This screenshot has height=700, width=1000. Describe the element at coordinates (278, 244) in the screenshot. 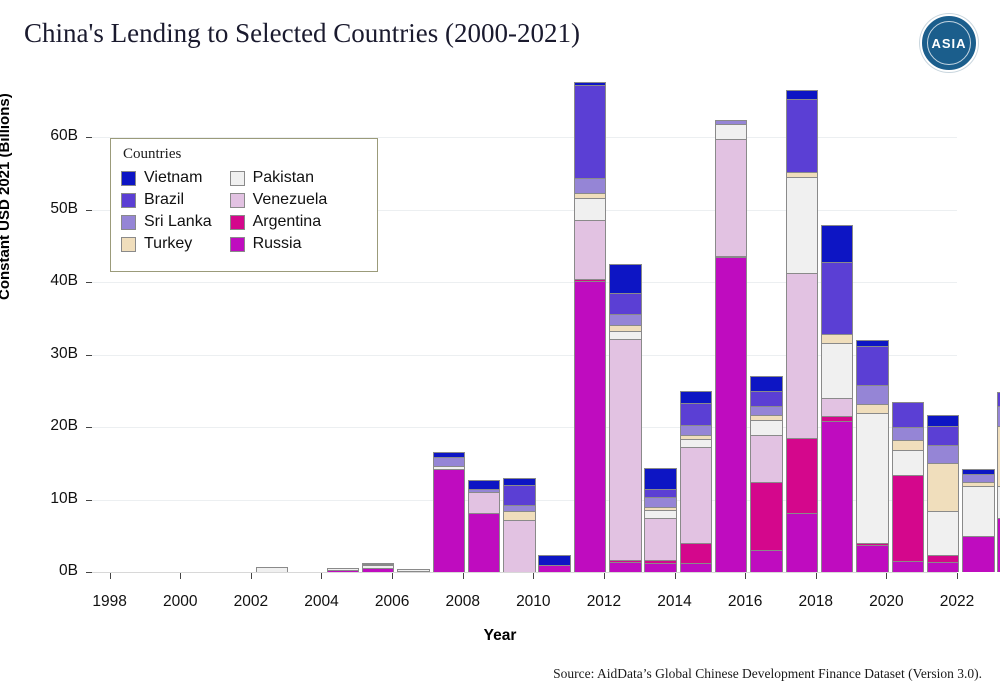

I see `legend-item-russia: Russia` at that location.